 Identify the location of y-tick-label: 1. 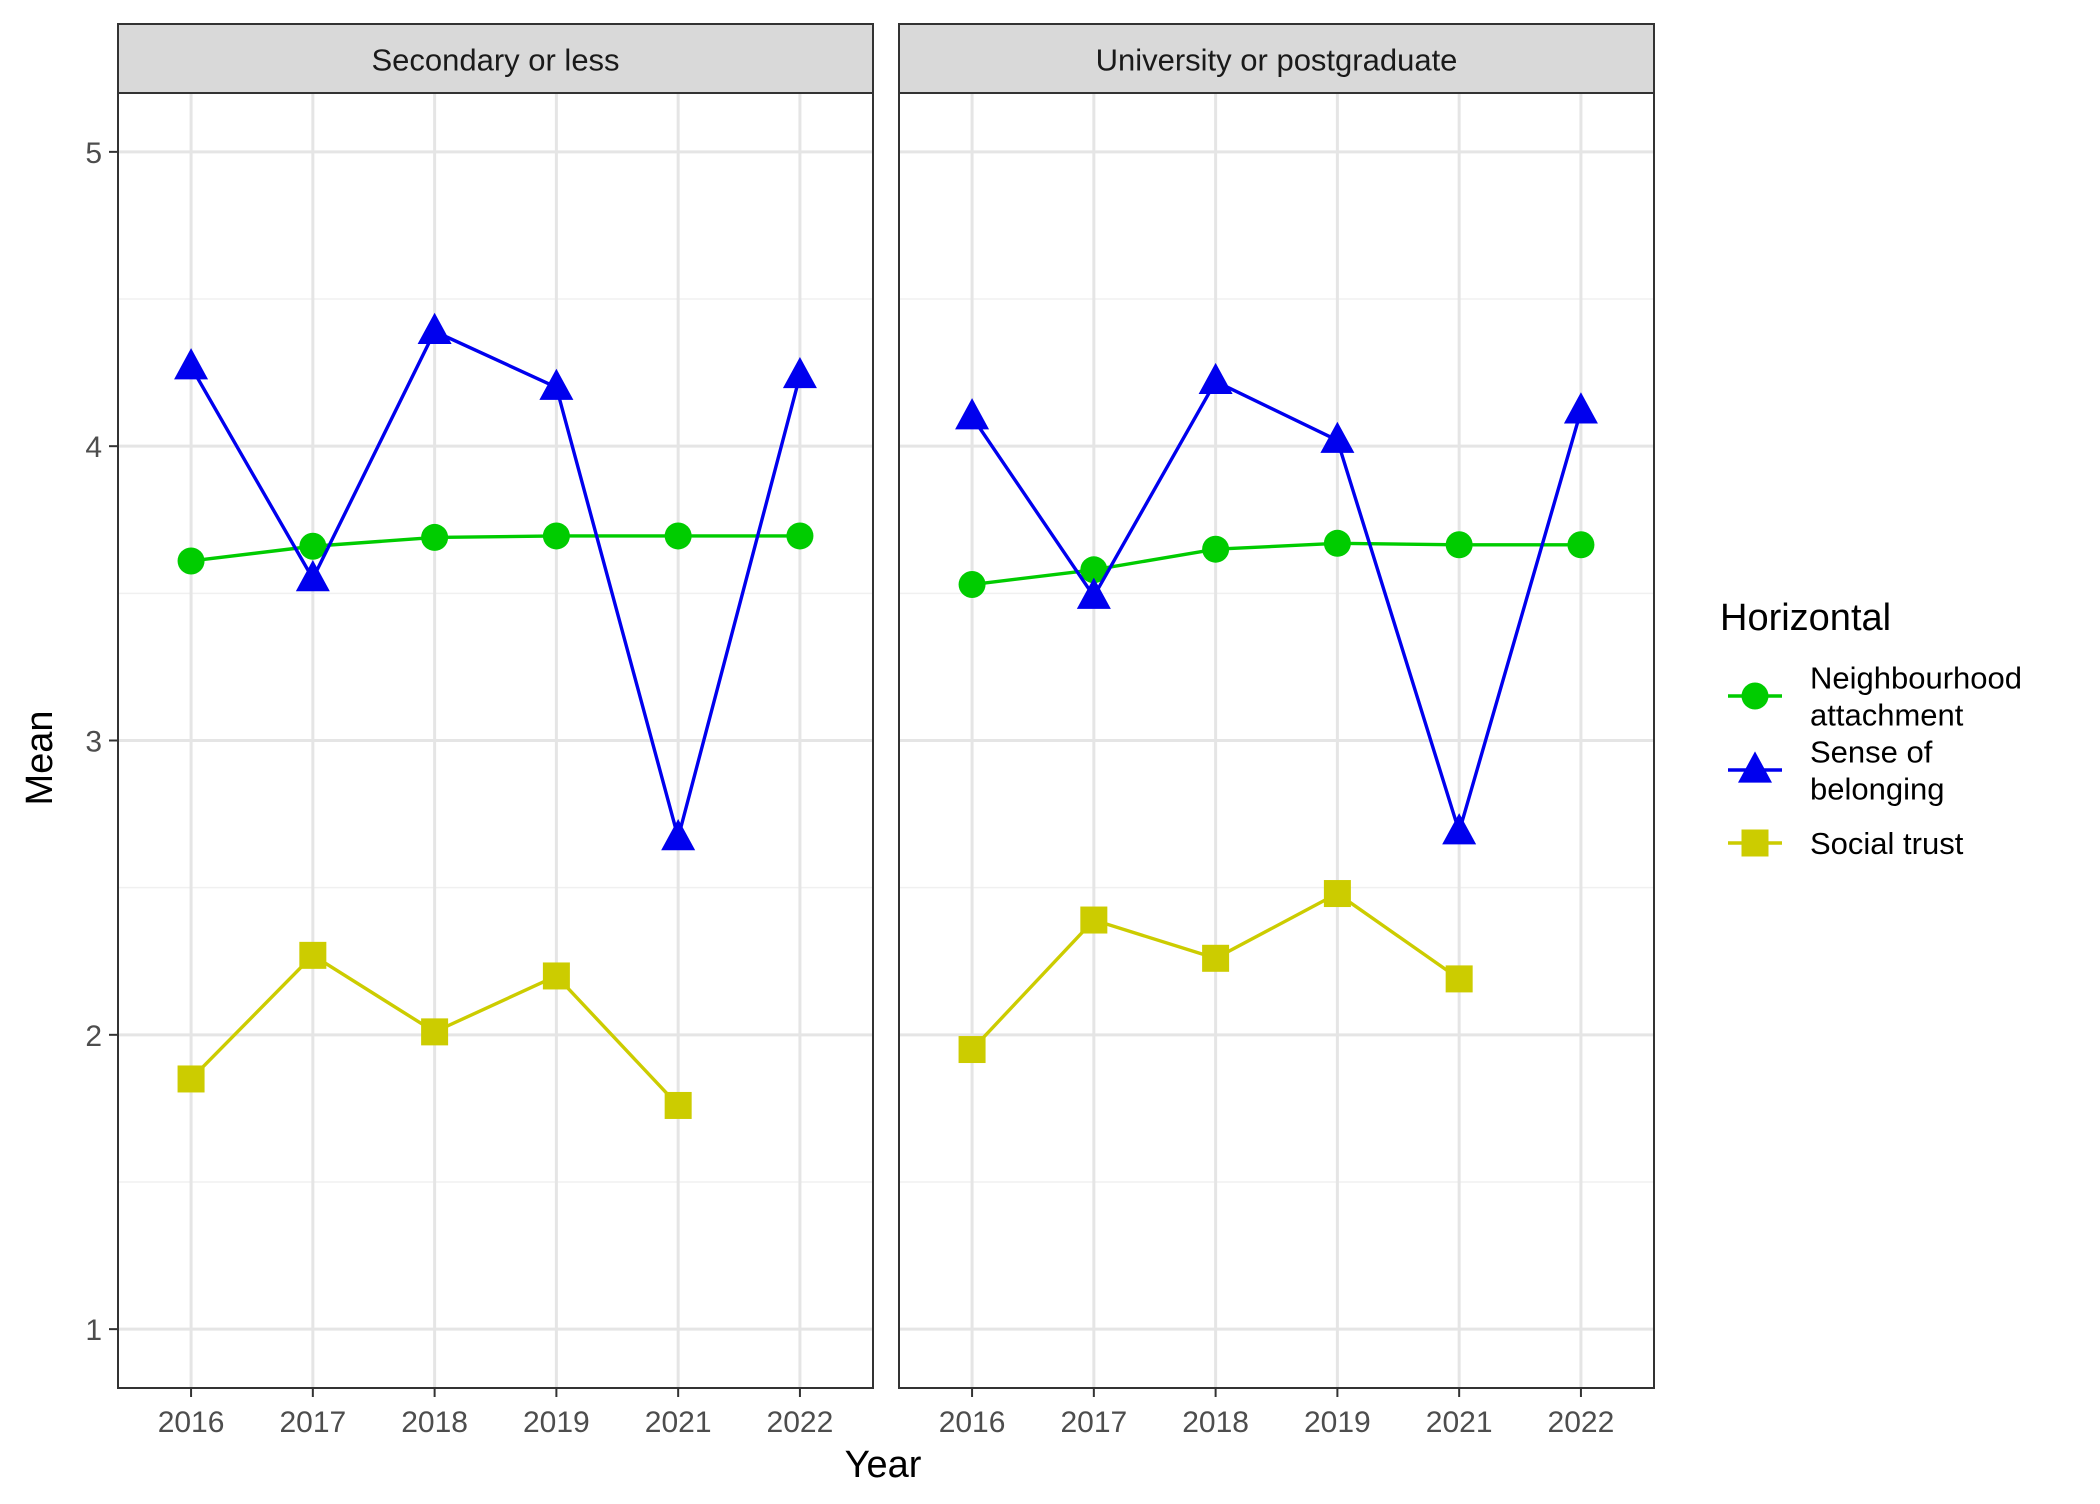
(93, 1330).